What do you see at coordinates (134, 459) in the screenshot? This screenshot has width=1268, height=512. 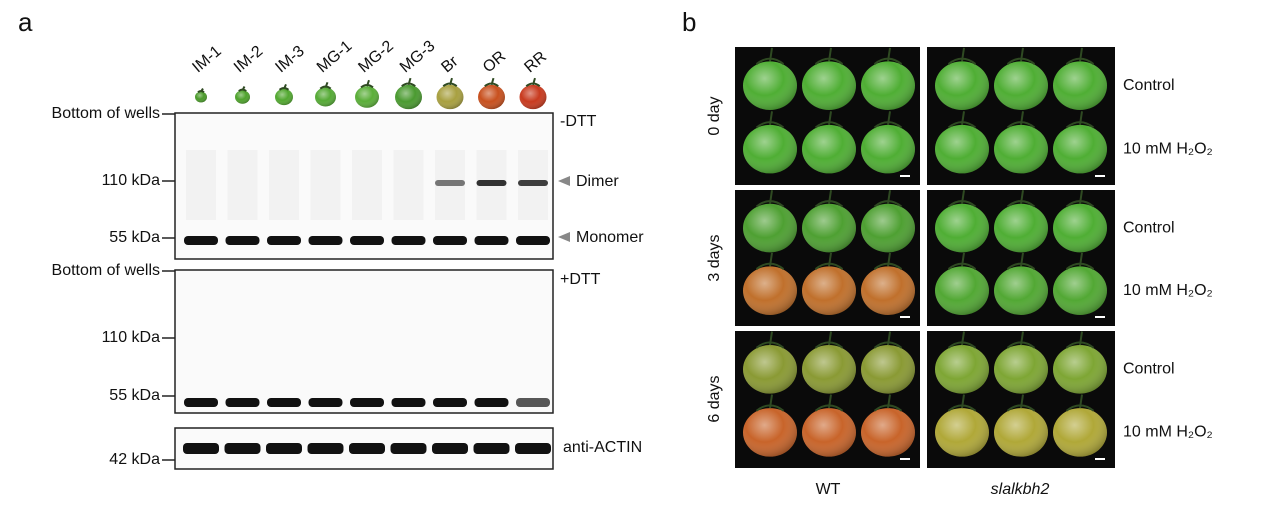 I see `marker-label: 42 kDa` at bounding box center [134, 459].